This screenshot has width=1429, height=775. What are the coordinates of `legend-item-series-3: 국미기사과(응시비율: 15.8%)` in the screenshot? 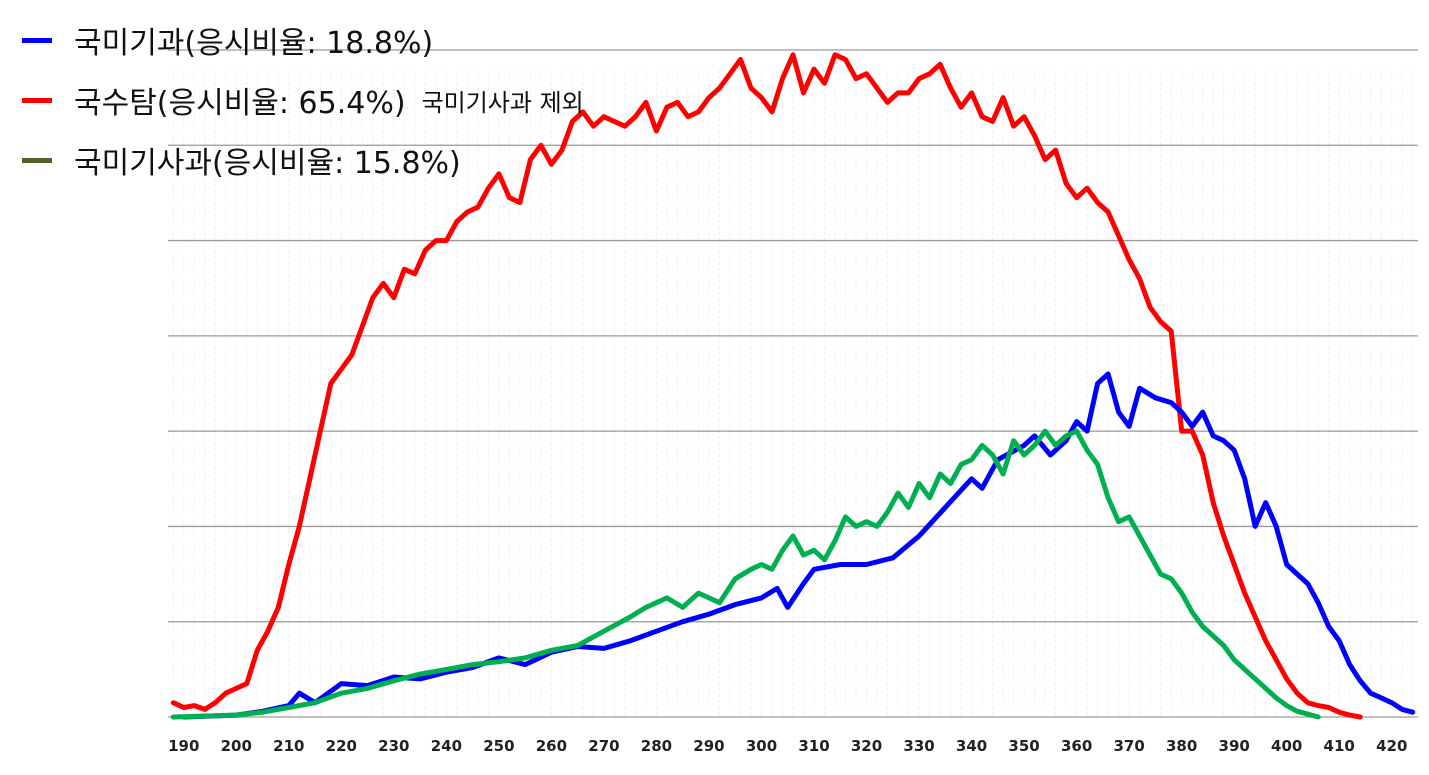 It's located at (241, 160).